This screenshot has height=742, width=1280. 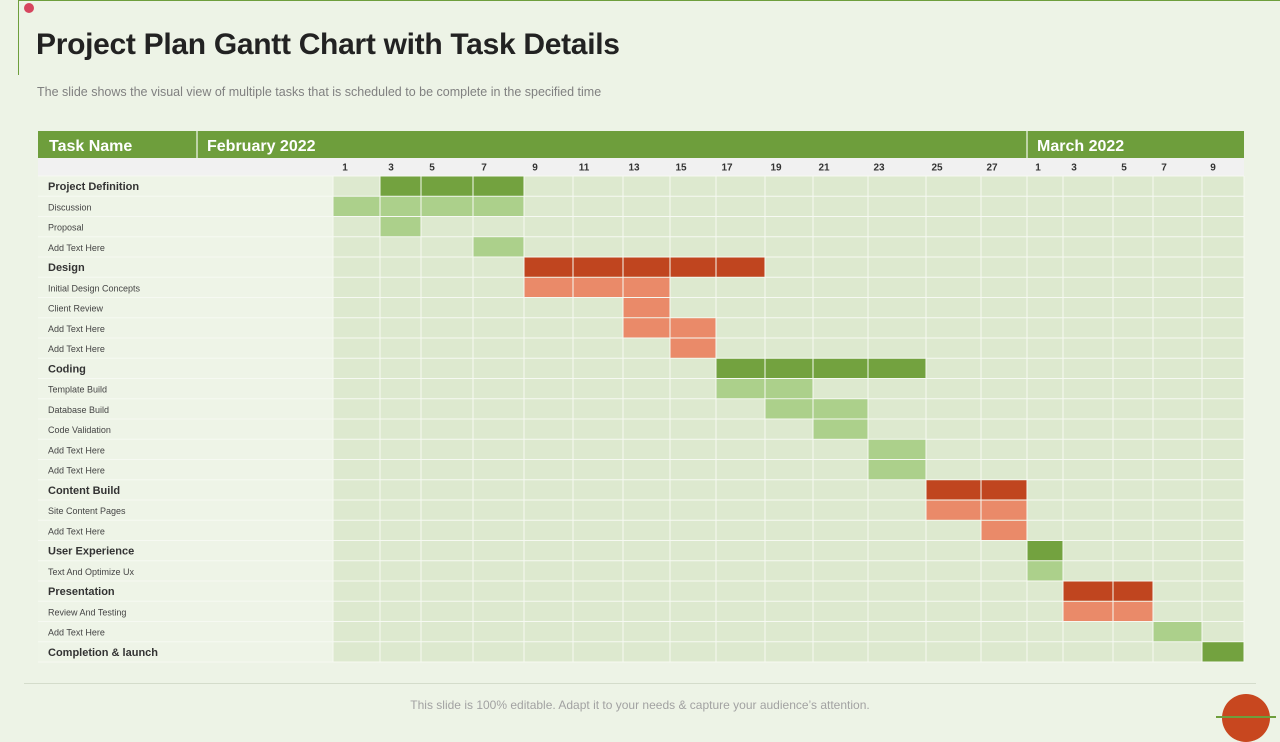 What do you see at coordinates (29, 8) in the screenshot?
I see `corner-dot` at bounding box center [29, 8].